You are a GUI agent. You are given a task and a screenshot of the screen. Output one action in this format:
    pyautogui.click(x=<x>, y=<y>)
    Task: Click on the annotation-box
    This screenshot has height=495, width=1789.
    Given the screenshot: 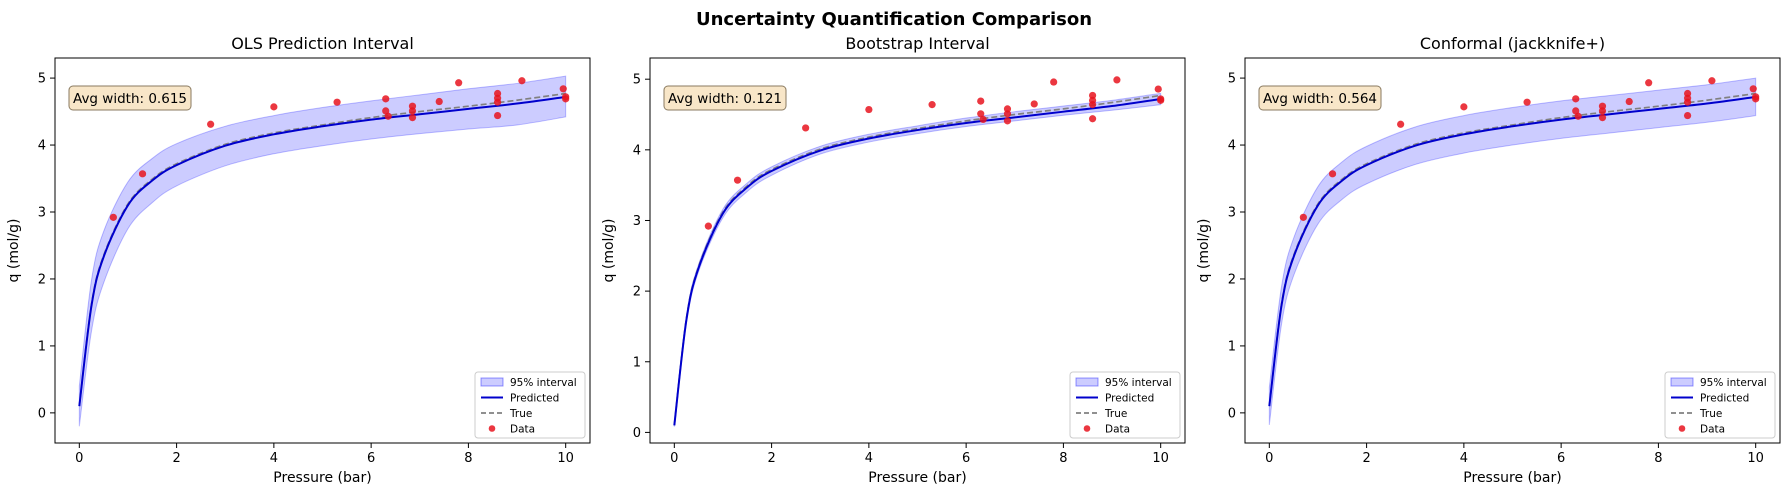 What is the action you would take?
    pyautogui.click(x=1320, y=98)
    